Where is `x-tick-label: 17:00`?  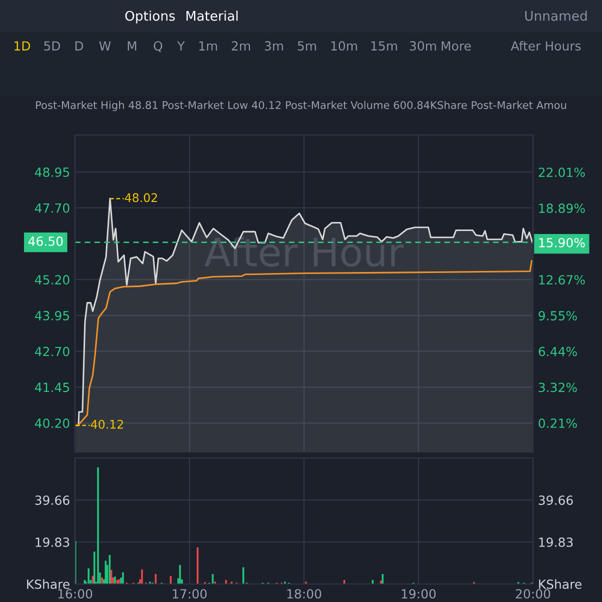
x-tick-label: 17:00 is located at coordinates (189, 594).